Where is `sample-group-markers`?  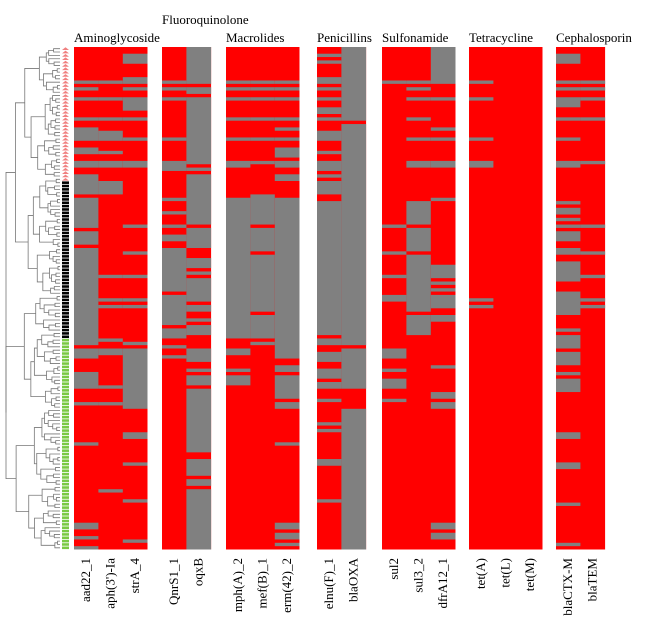 sample-group-markers is located at coordinates (65, 298).